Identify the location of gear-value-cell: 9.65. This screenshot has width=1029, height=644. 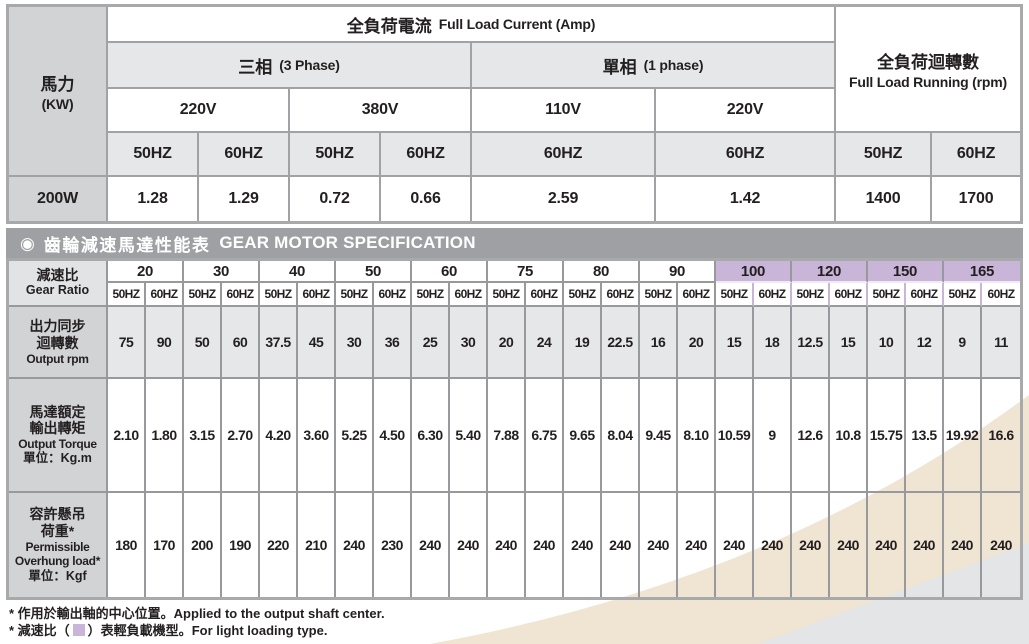
(583, 436).